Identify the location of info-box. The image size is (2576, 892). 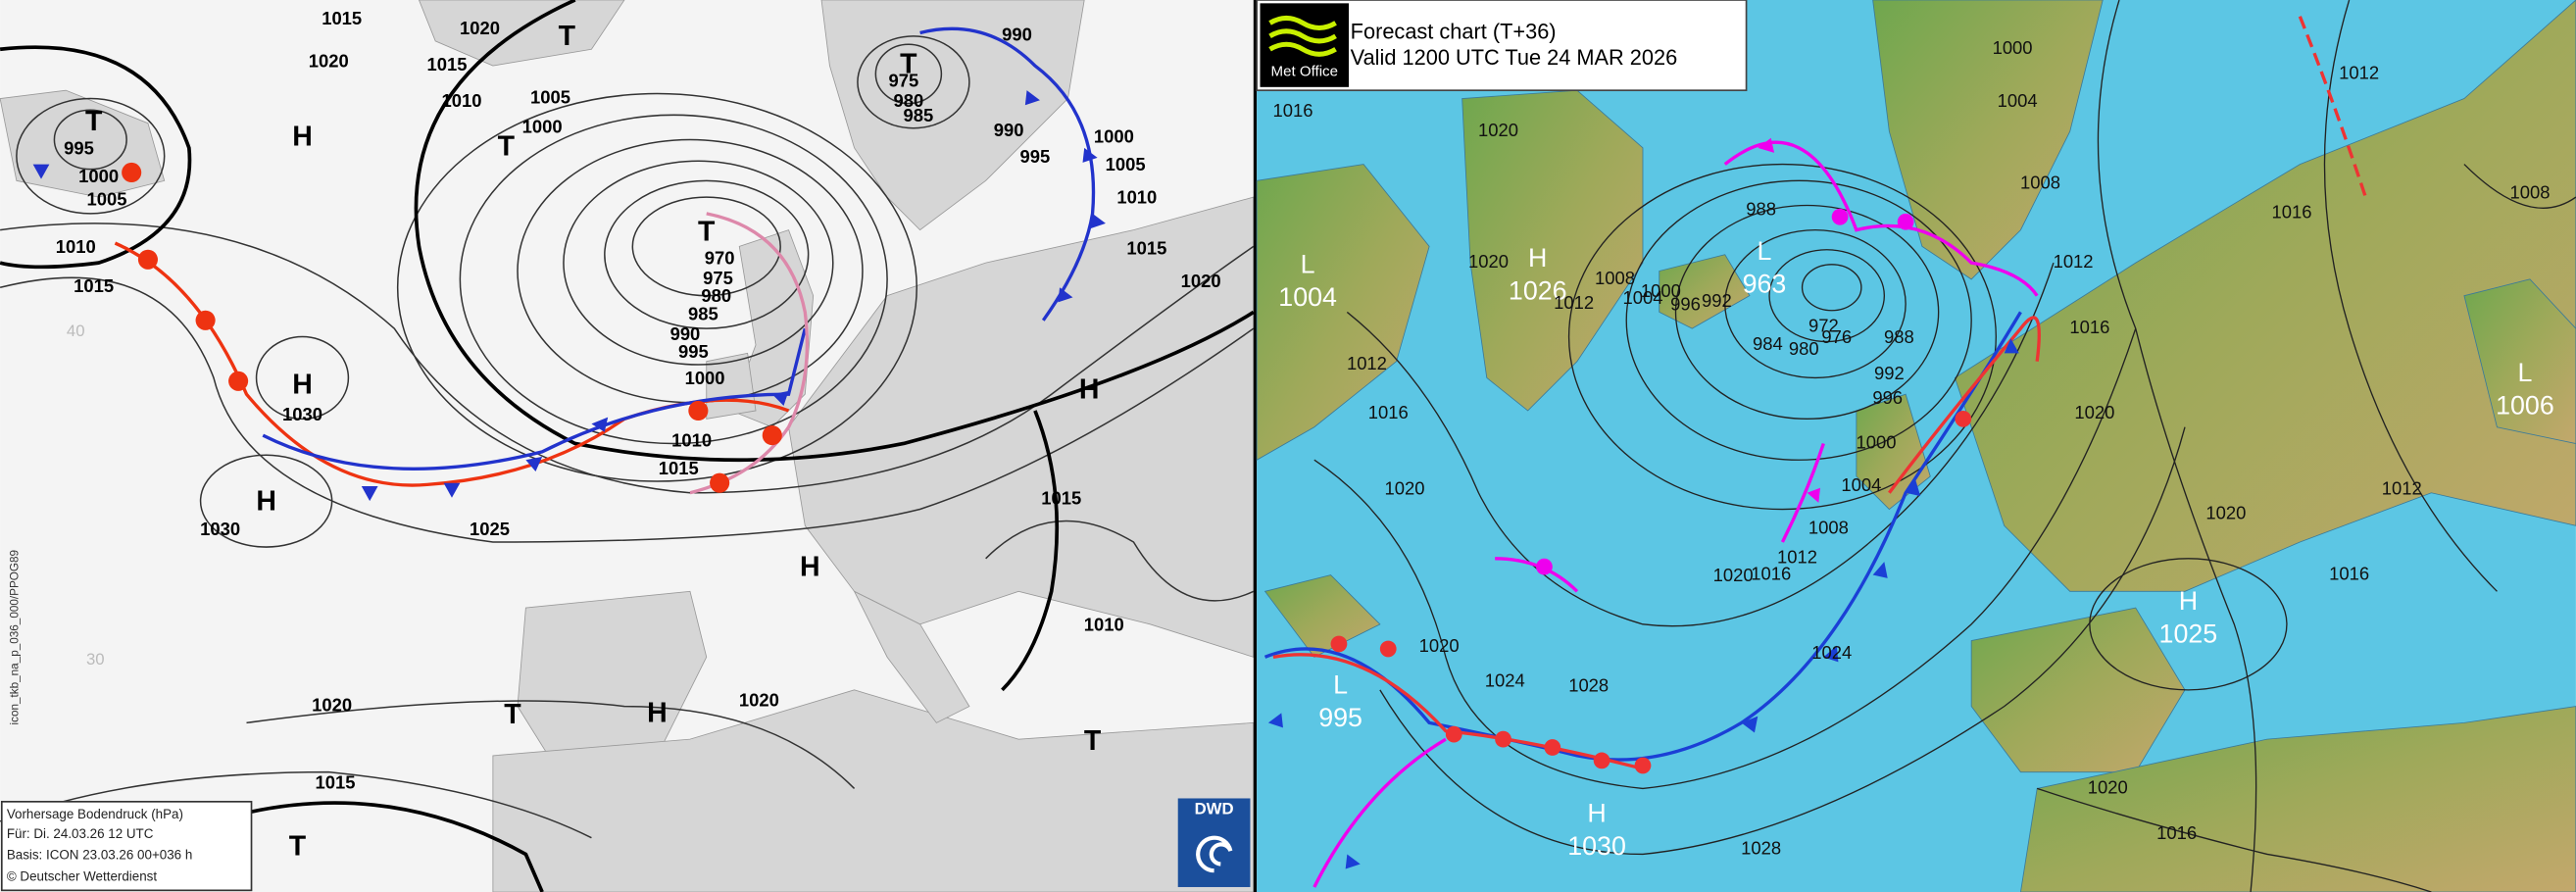
(126, 846).